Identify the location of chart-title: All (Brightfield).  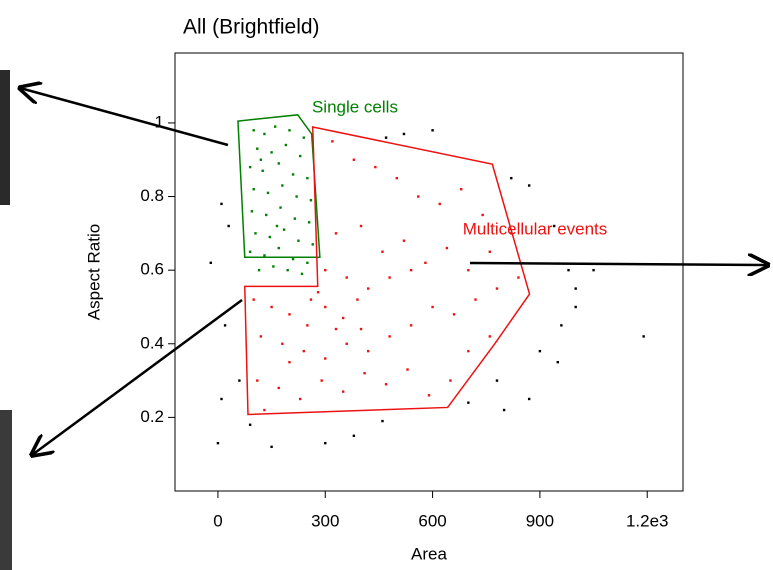
(251, 27).